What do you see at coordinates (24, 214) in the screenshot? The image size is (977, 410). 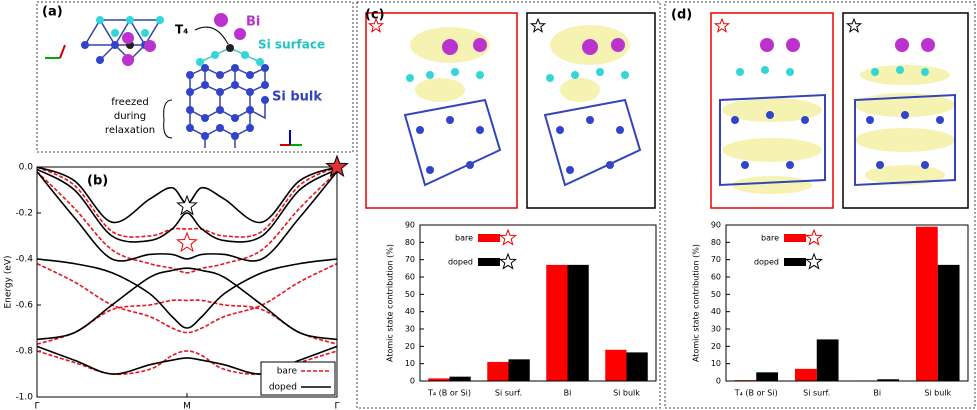 I see `y-tick-label: -0.2` at bounding box center [24, 214].